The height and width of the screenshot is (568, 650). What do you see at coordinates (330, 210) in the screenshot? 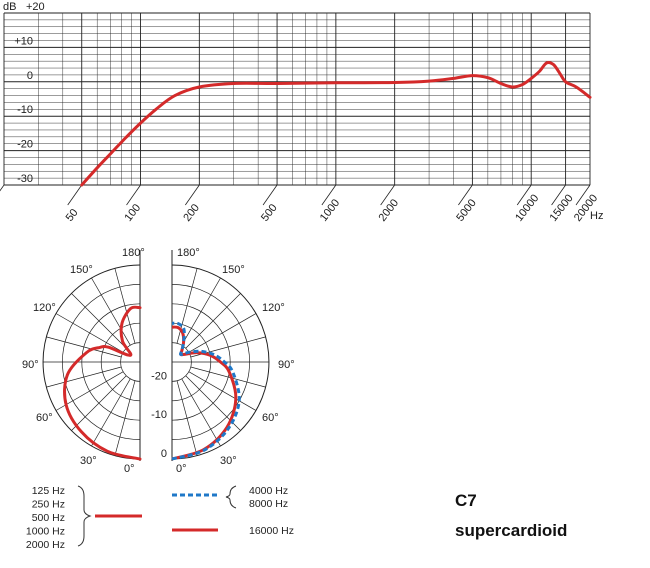
I see `x-tick-label: 1000` at bounding box center [330, 210].